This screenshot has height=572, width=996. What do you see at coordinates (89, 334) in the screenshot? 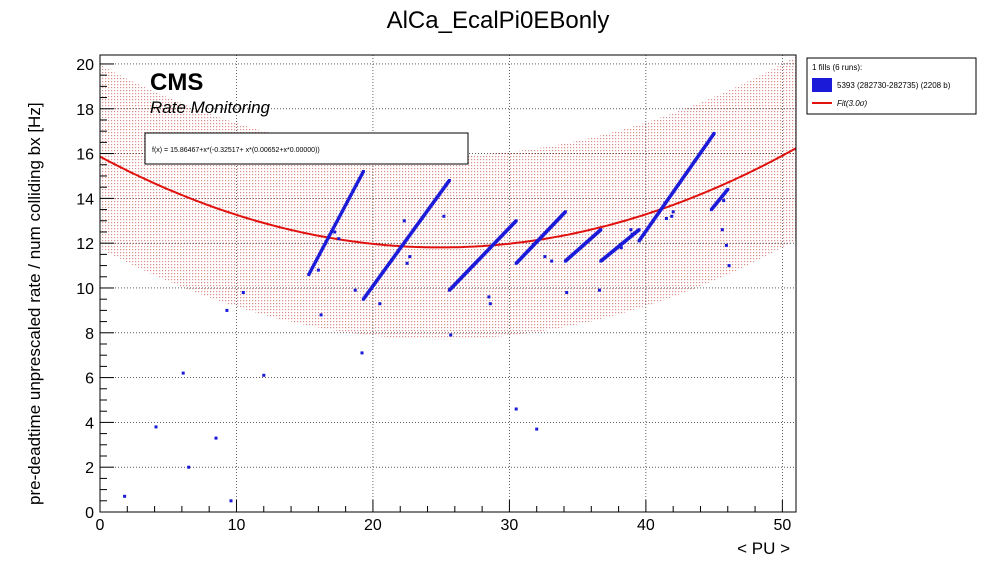
I see `y-tick-label: 8` at bounding box center [89, 334].